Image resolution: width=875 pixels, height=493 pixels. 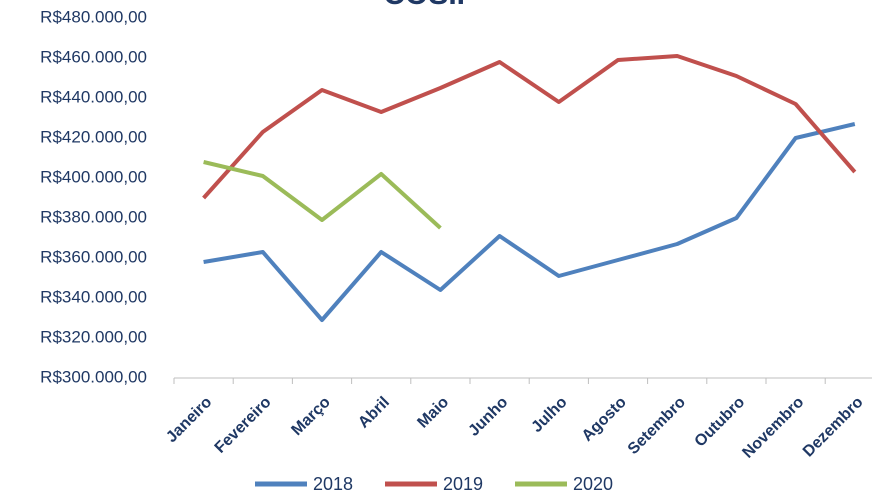 I want to click on y-tick-label: R$340.000,00, so click(x=93, y=296).